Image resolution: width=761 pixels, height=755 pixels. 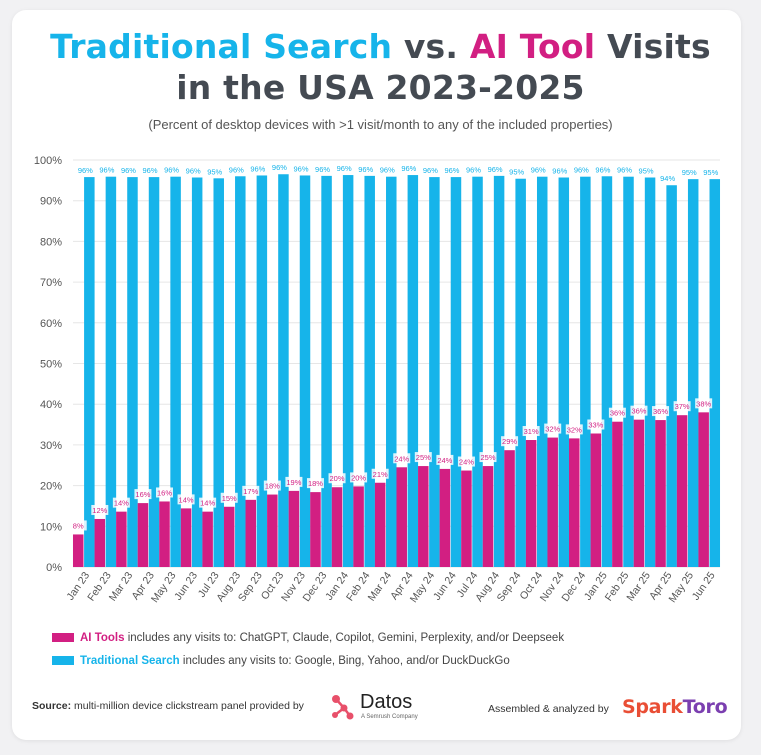 I want to click on y-tick-label: 40%, so click(x=51, y=405).